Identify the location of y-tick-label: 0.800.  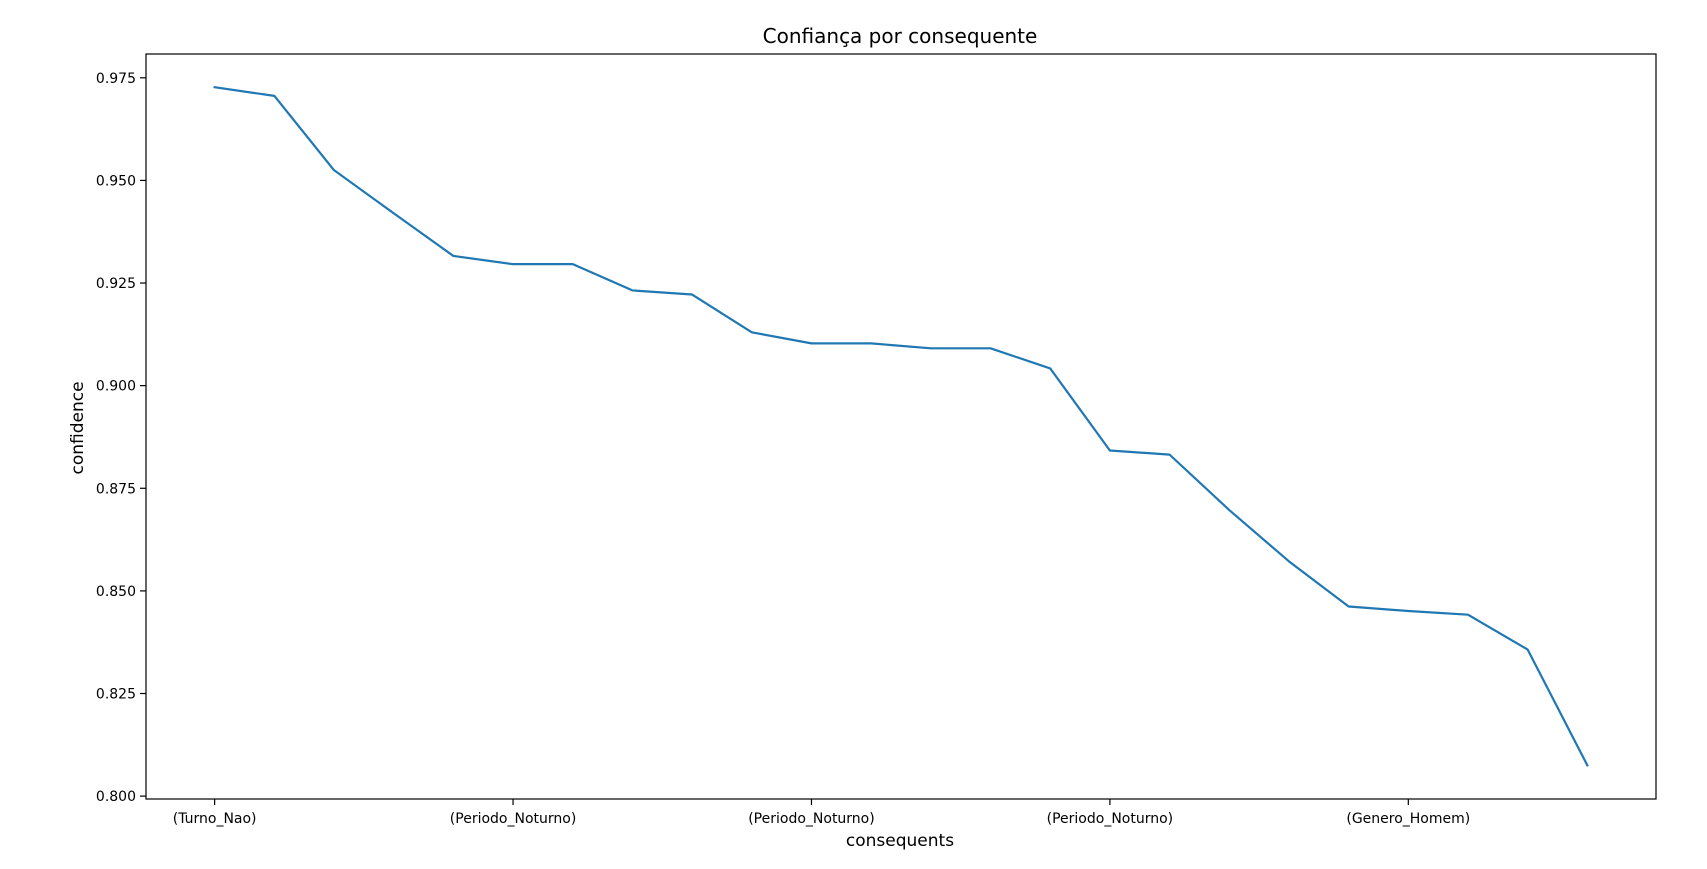
(116, 797).